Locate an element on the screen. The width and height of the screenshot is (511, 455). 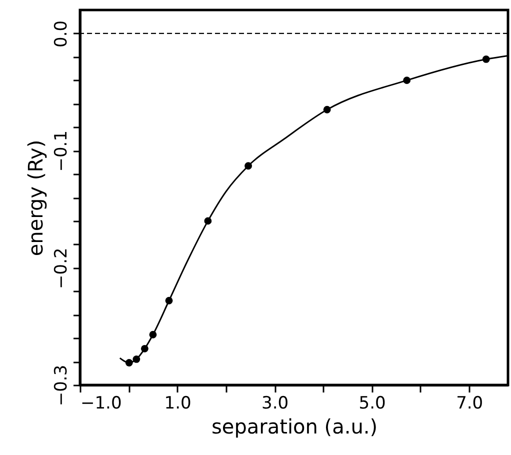
y-tick-label: −0.3 is located at coordinates (62, 385).